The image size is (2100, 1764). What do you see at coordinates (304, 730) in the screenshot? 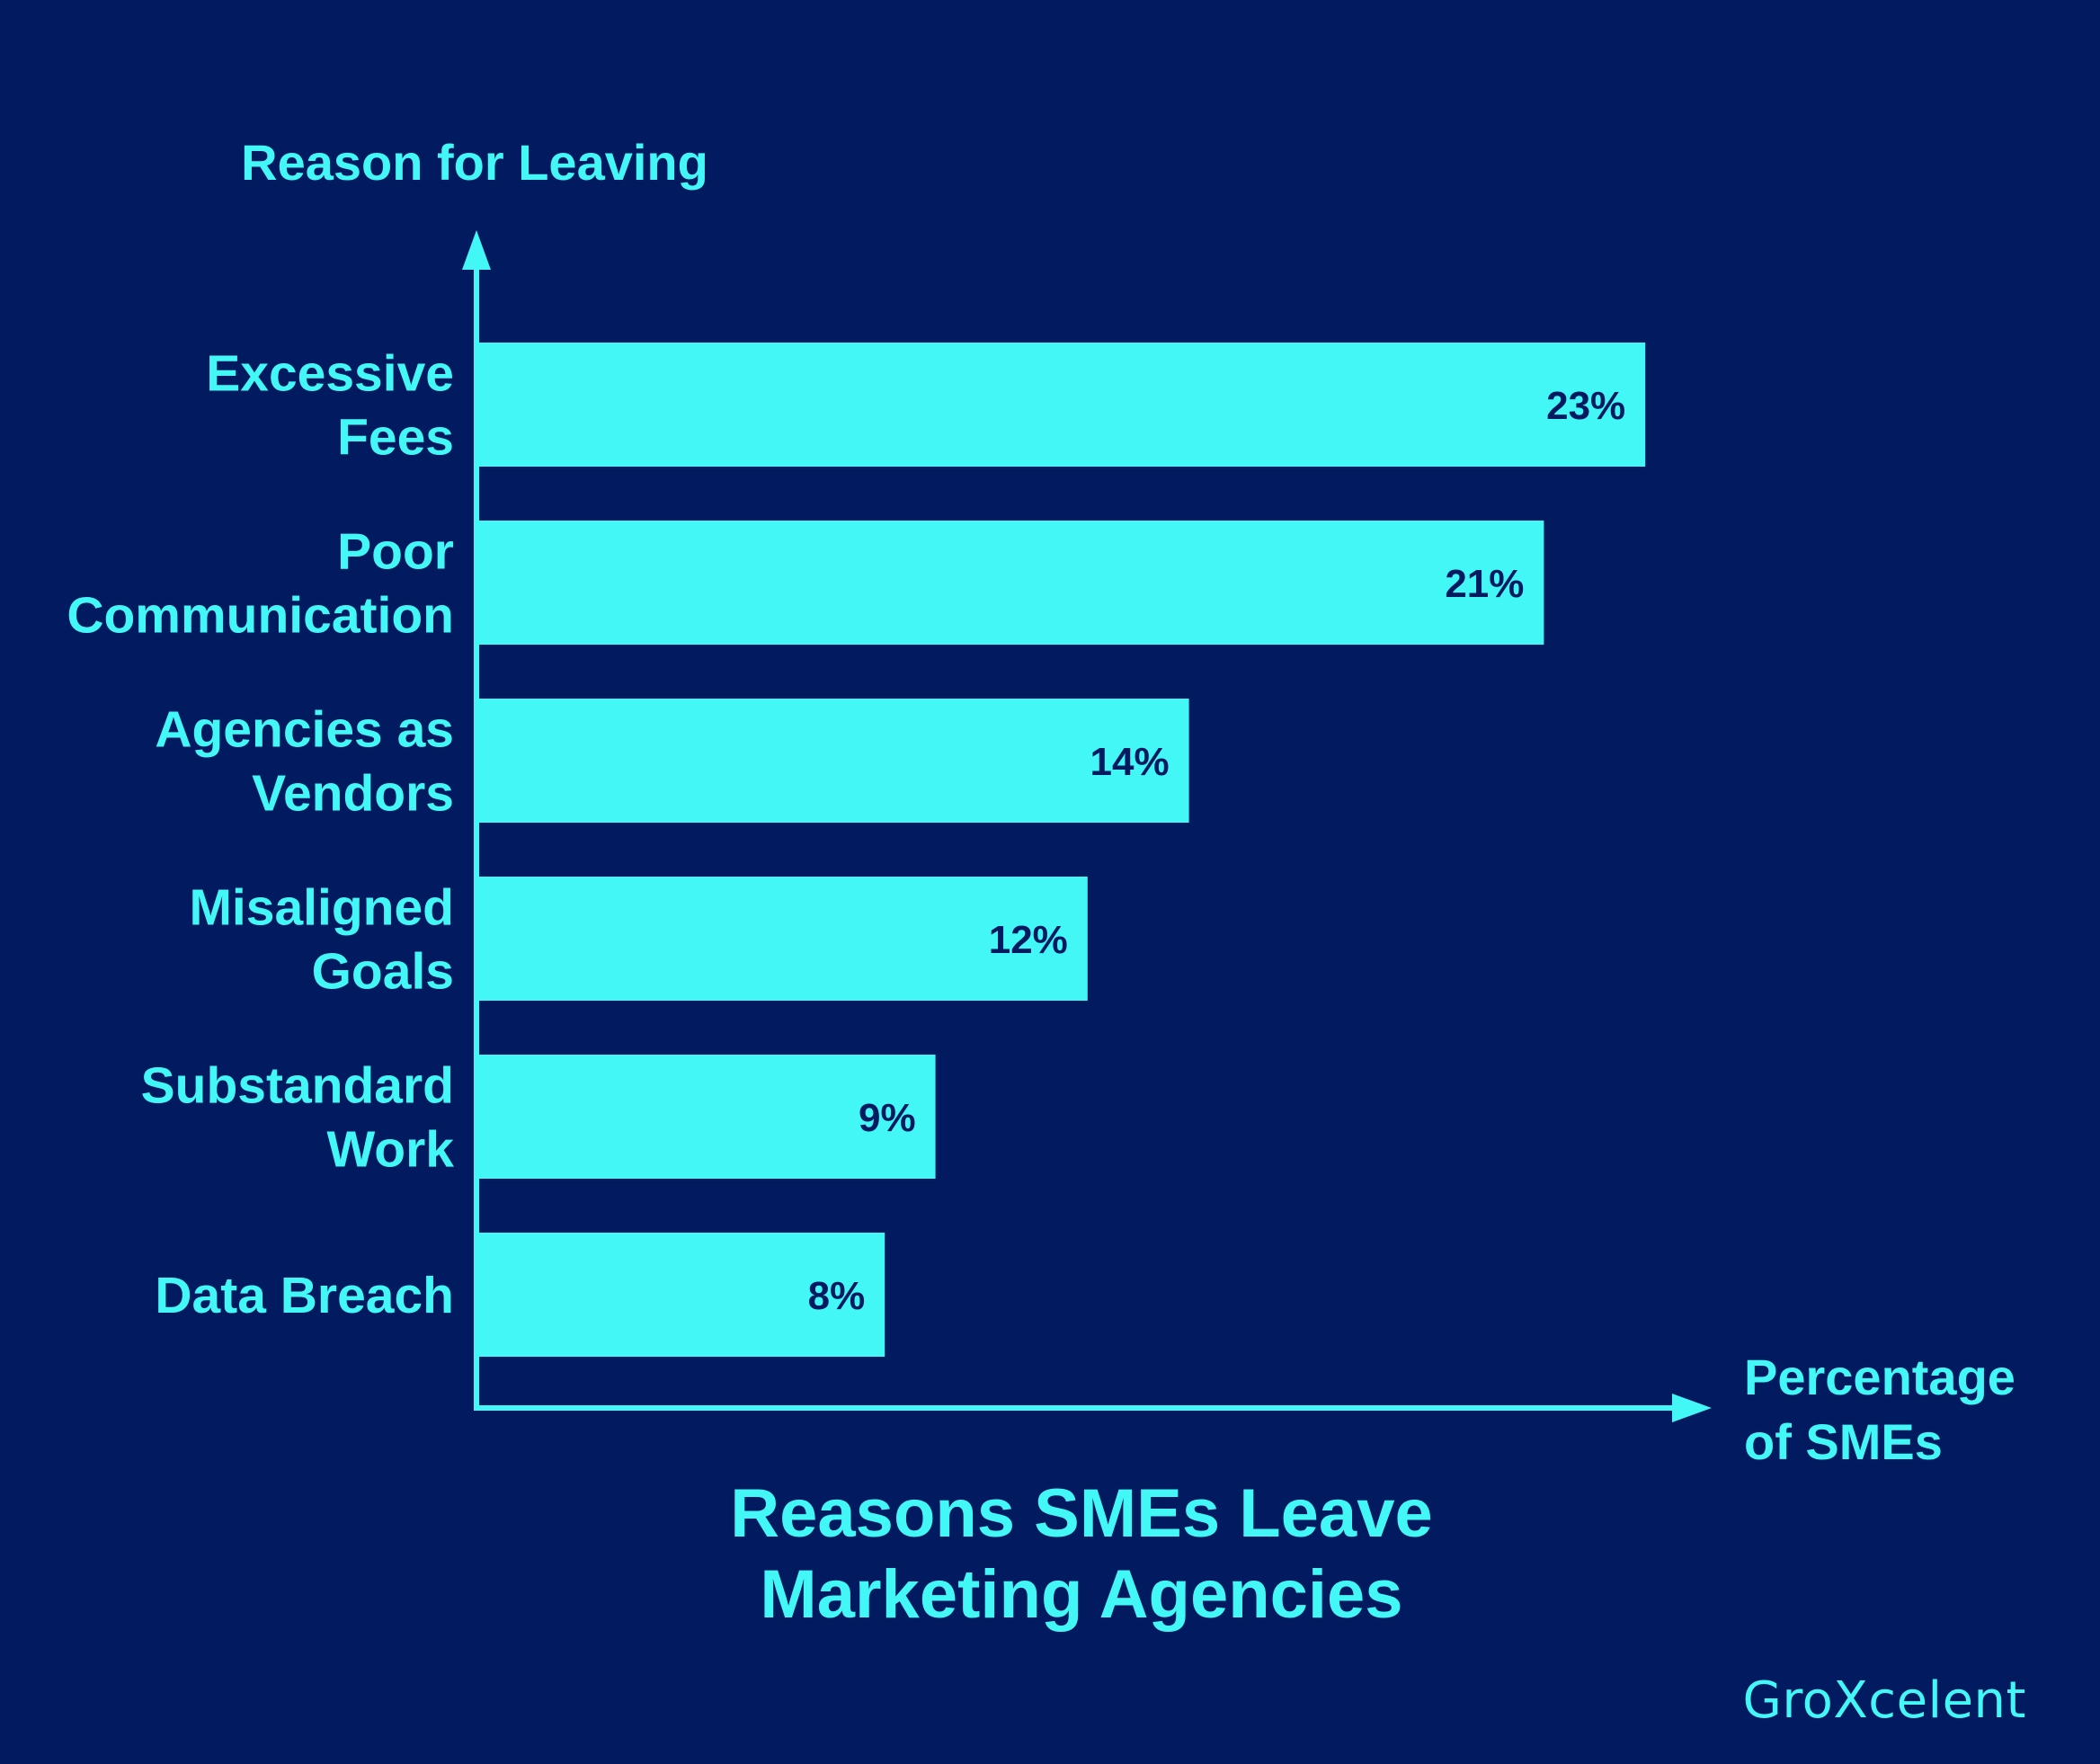
I see `category-label-line: Agencies as` at bounding box center [304, 730].